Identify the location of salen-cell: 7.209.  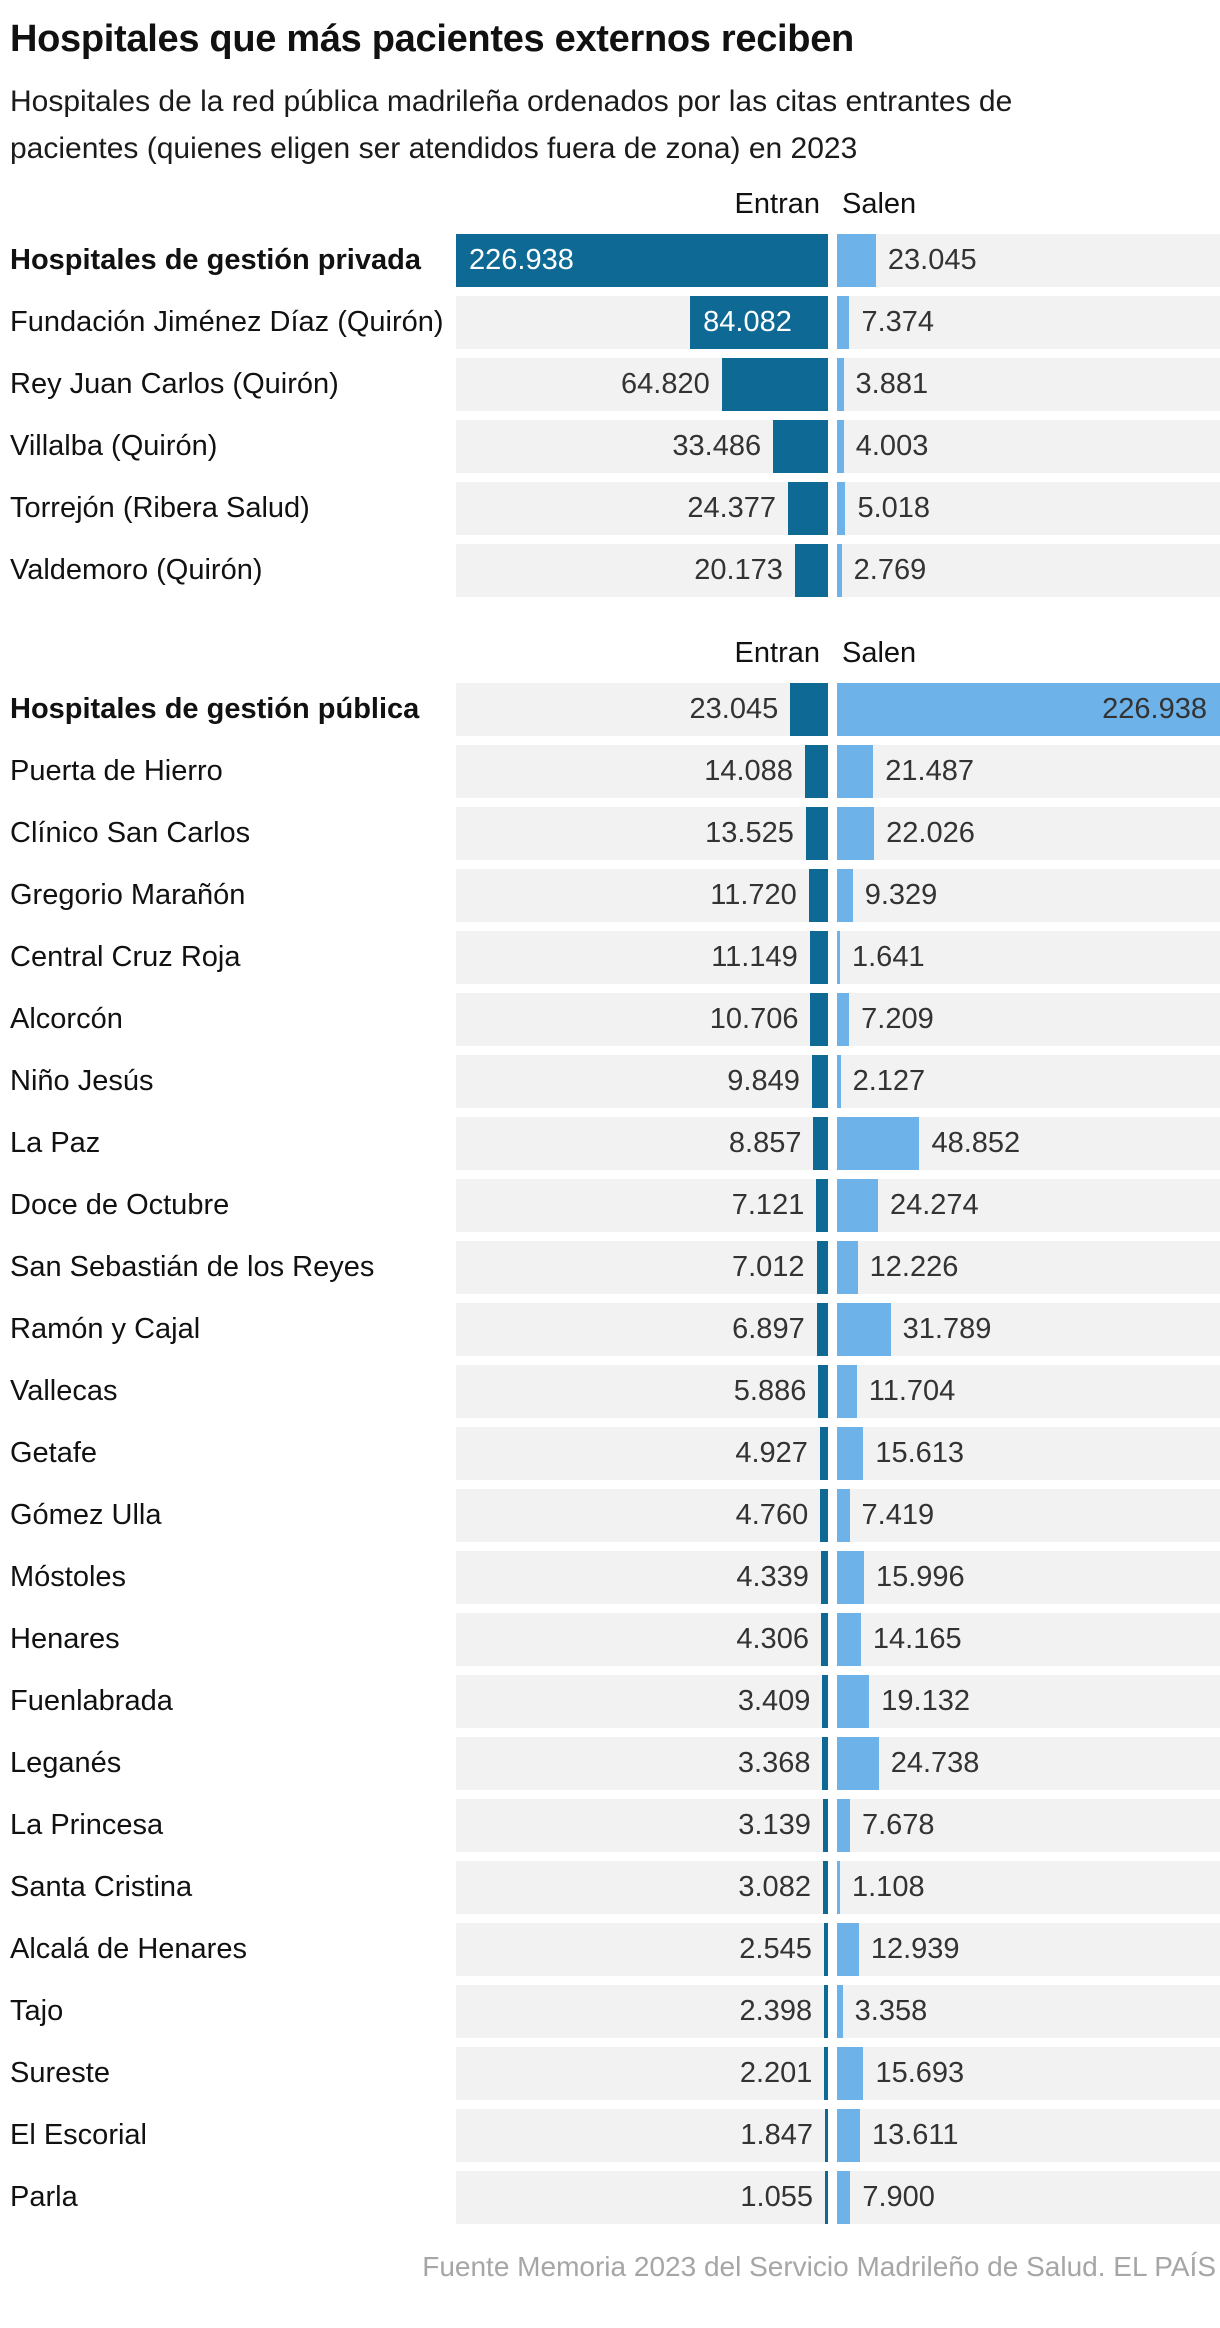
(1028, 1019).